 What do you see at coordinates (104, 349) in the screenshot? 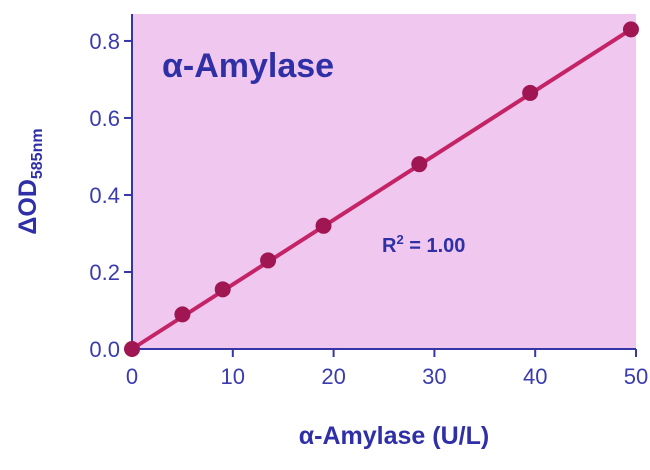
I see `y-tick-label: 0.0` at bounding box center [104, 349].